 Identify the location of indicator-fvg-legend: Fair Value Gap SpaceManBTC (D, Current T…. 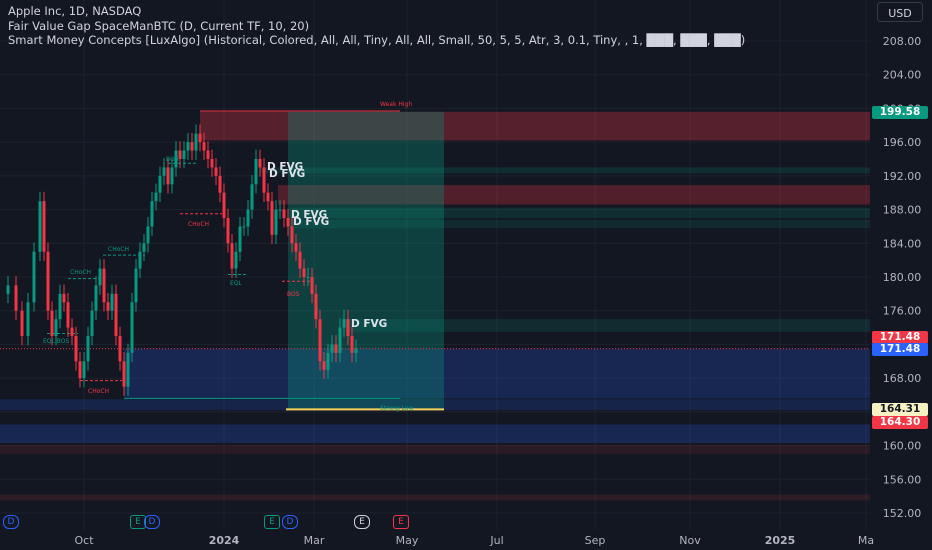
(159, 25).